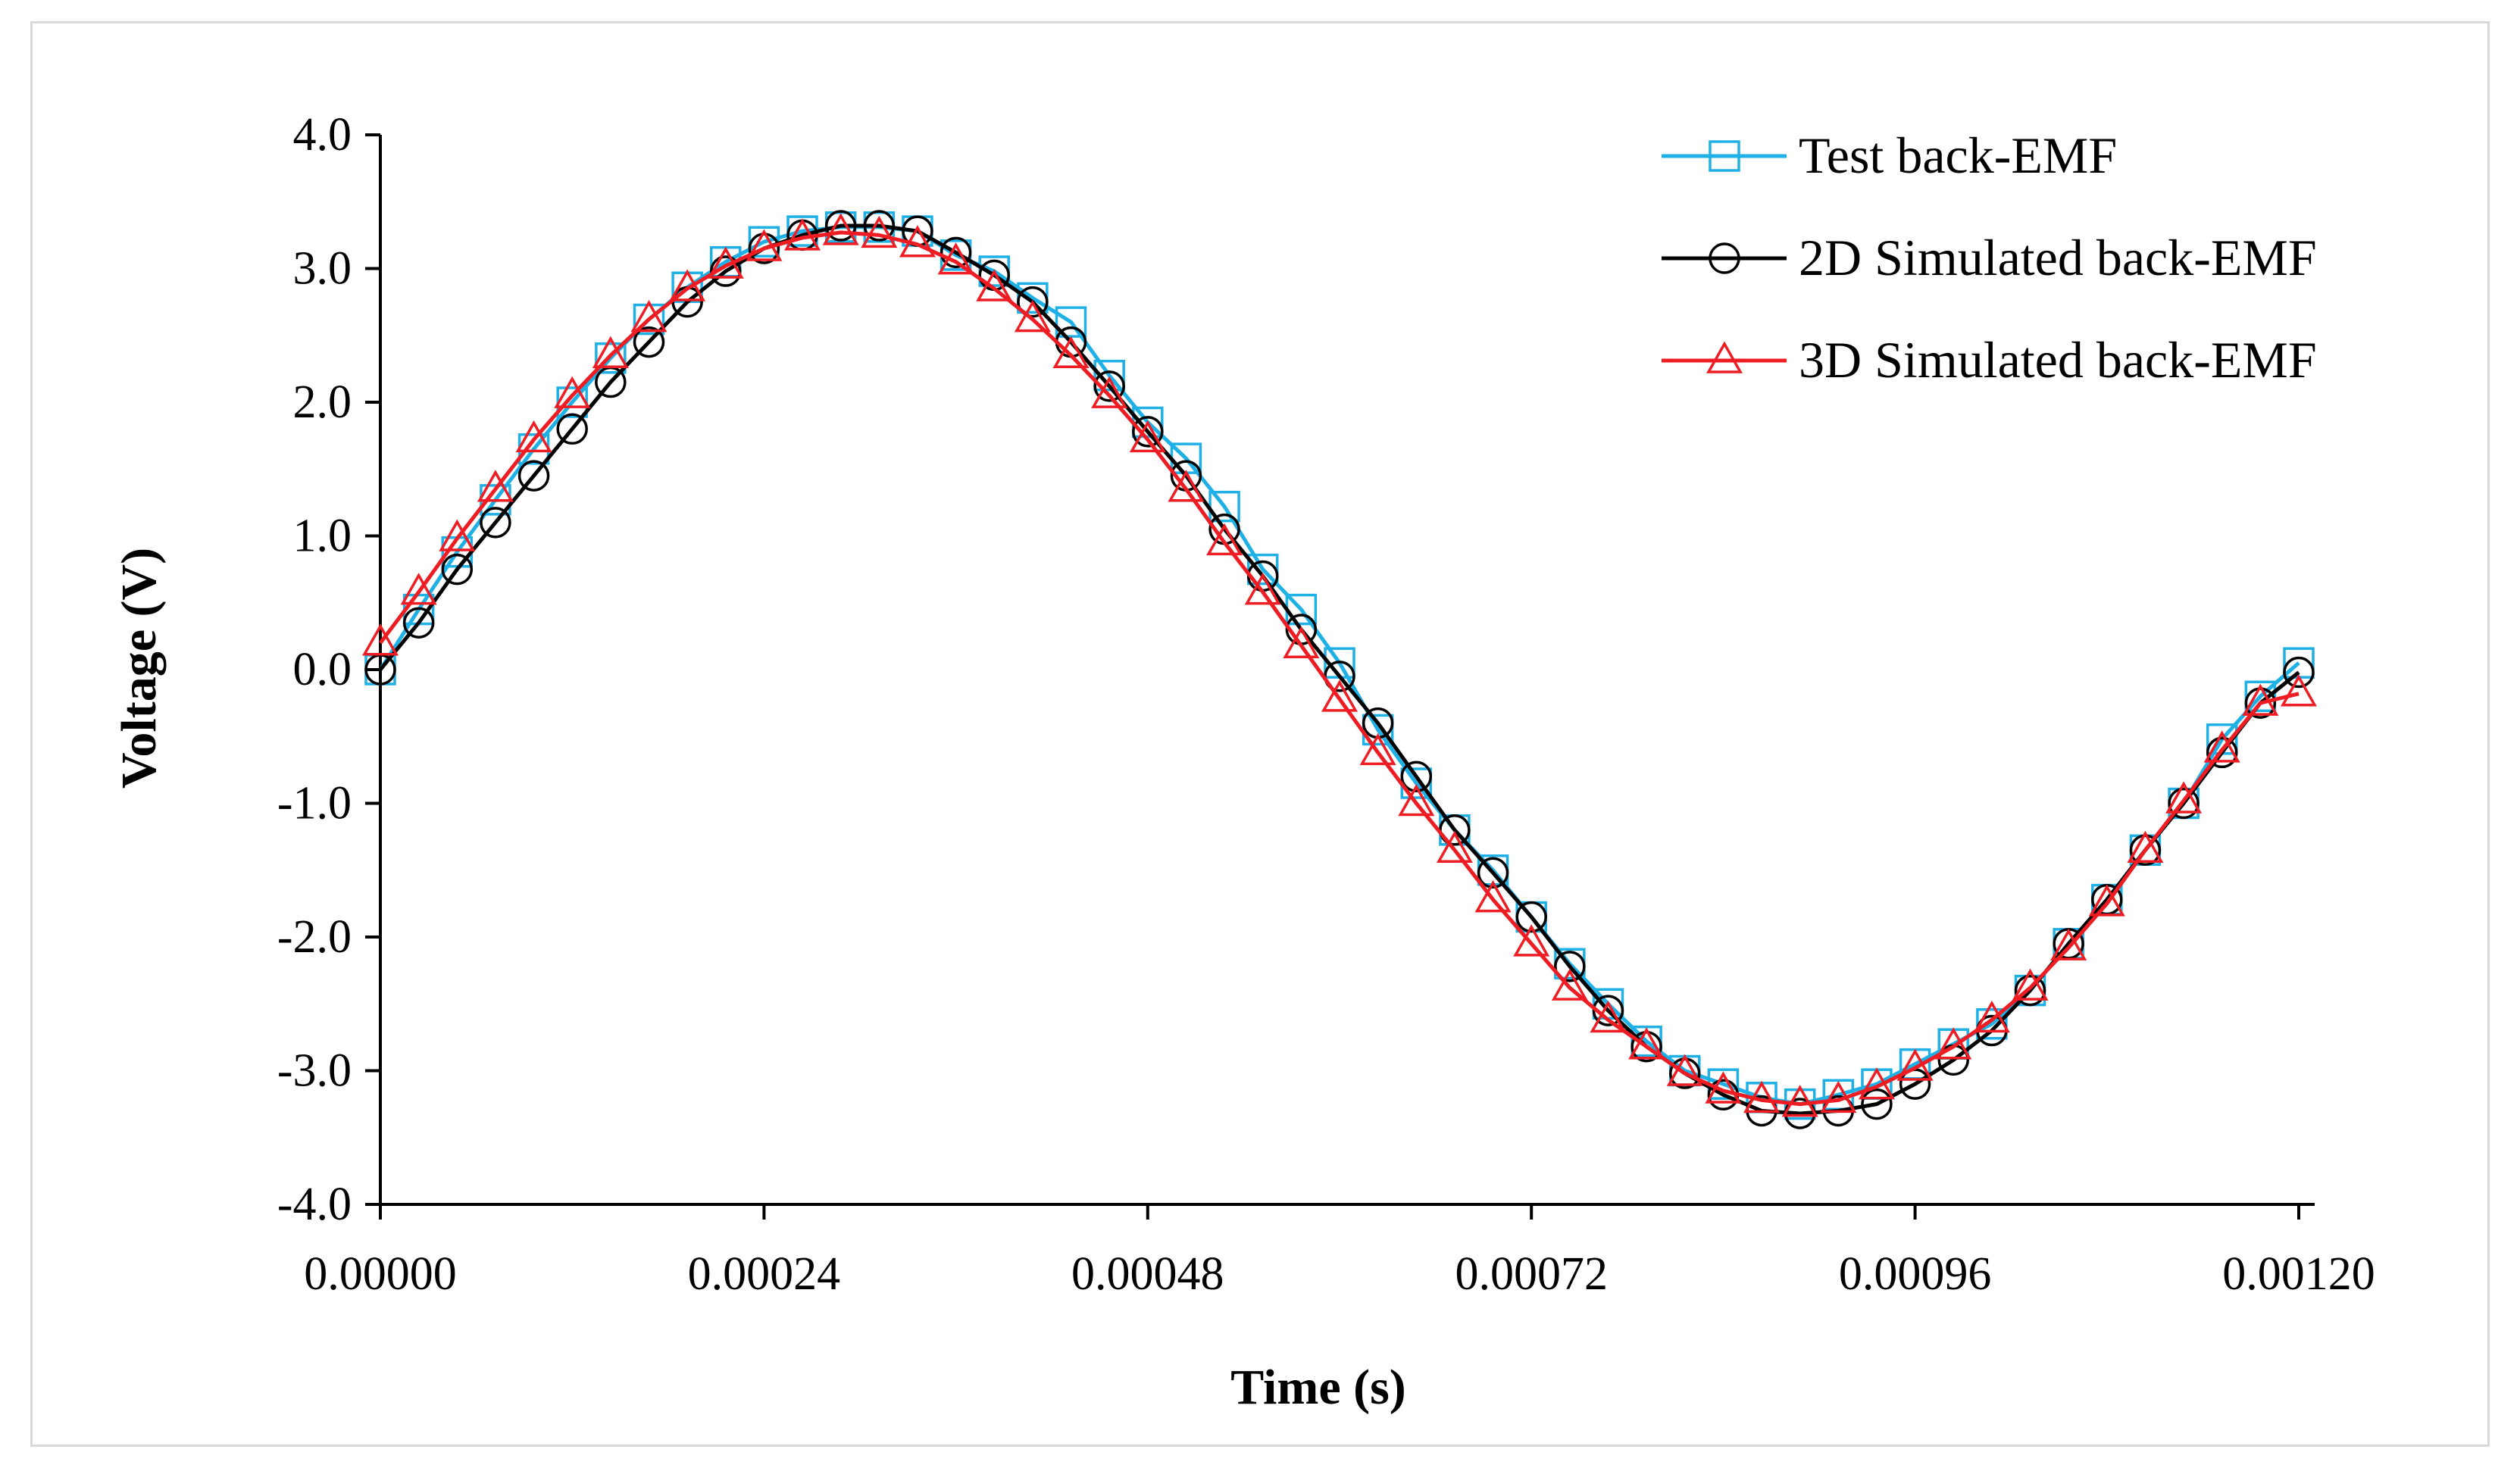 Image resolution: width=2520 pixels, height=1468 pixels. I want to click on y-tick-label: 2.0, so click(322, 402).